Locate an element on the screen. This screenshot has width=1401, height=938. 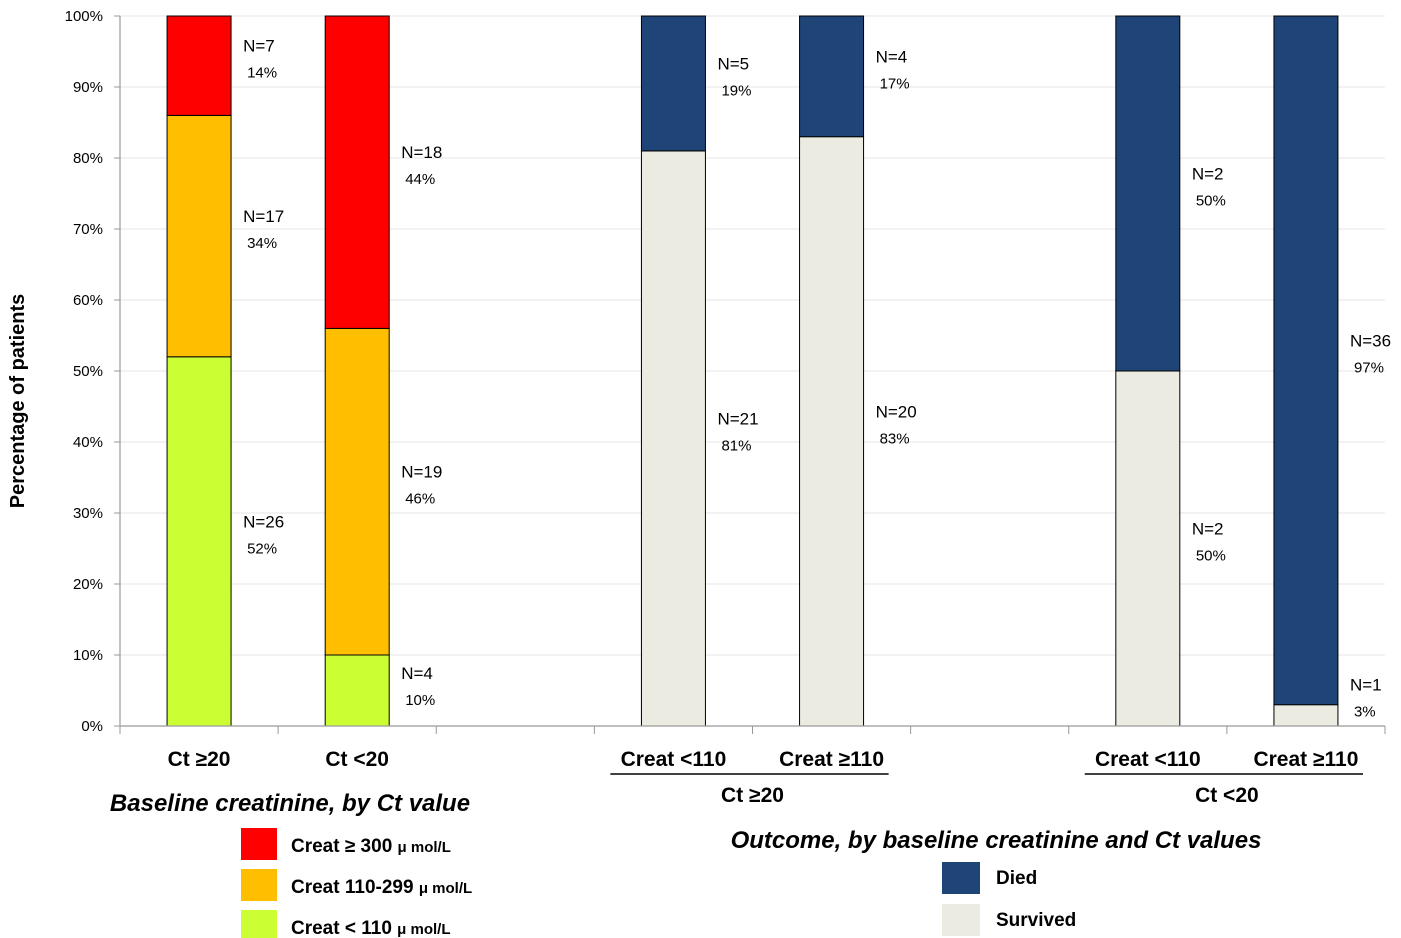
segment-percent-label: 19% is located at coordinates (736, 90).